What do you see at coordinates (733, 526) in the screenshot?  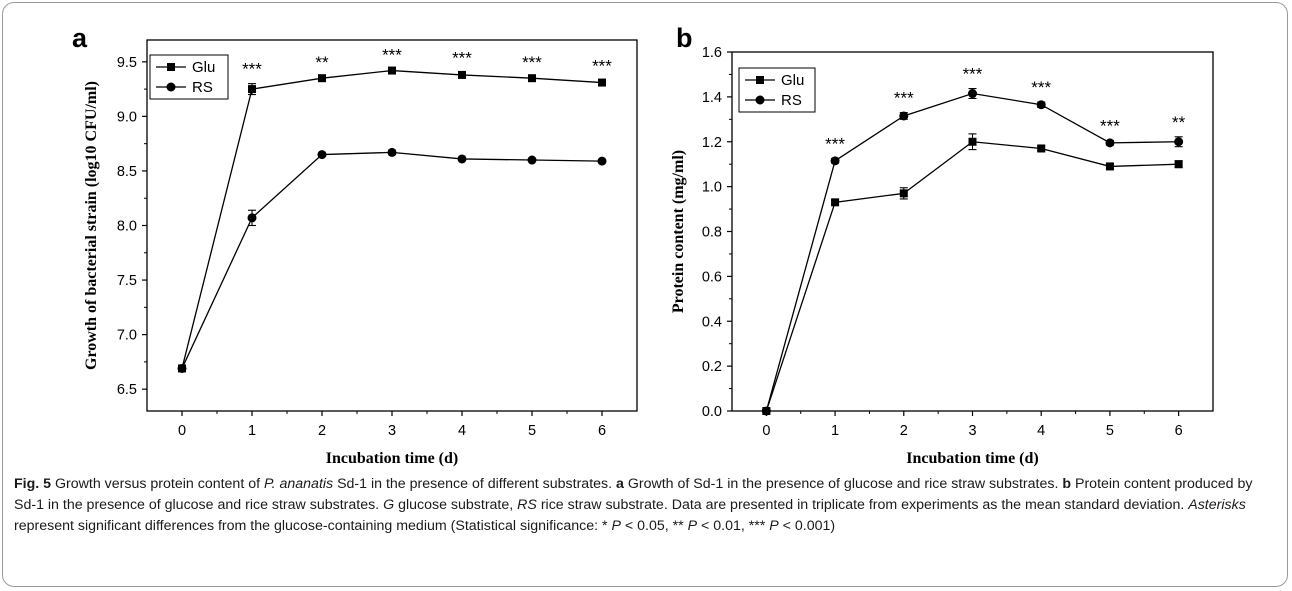 I see `caption-text-9: < 0.01, ***` at bounding box center [733, 526].